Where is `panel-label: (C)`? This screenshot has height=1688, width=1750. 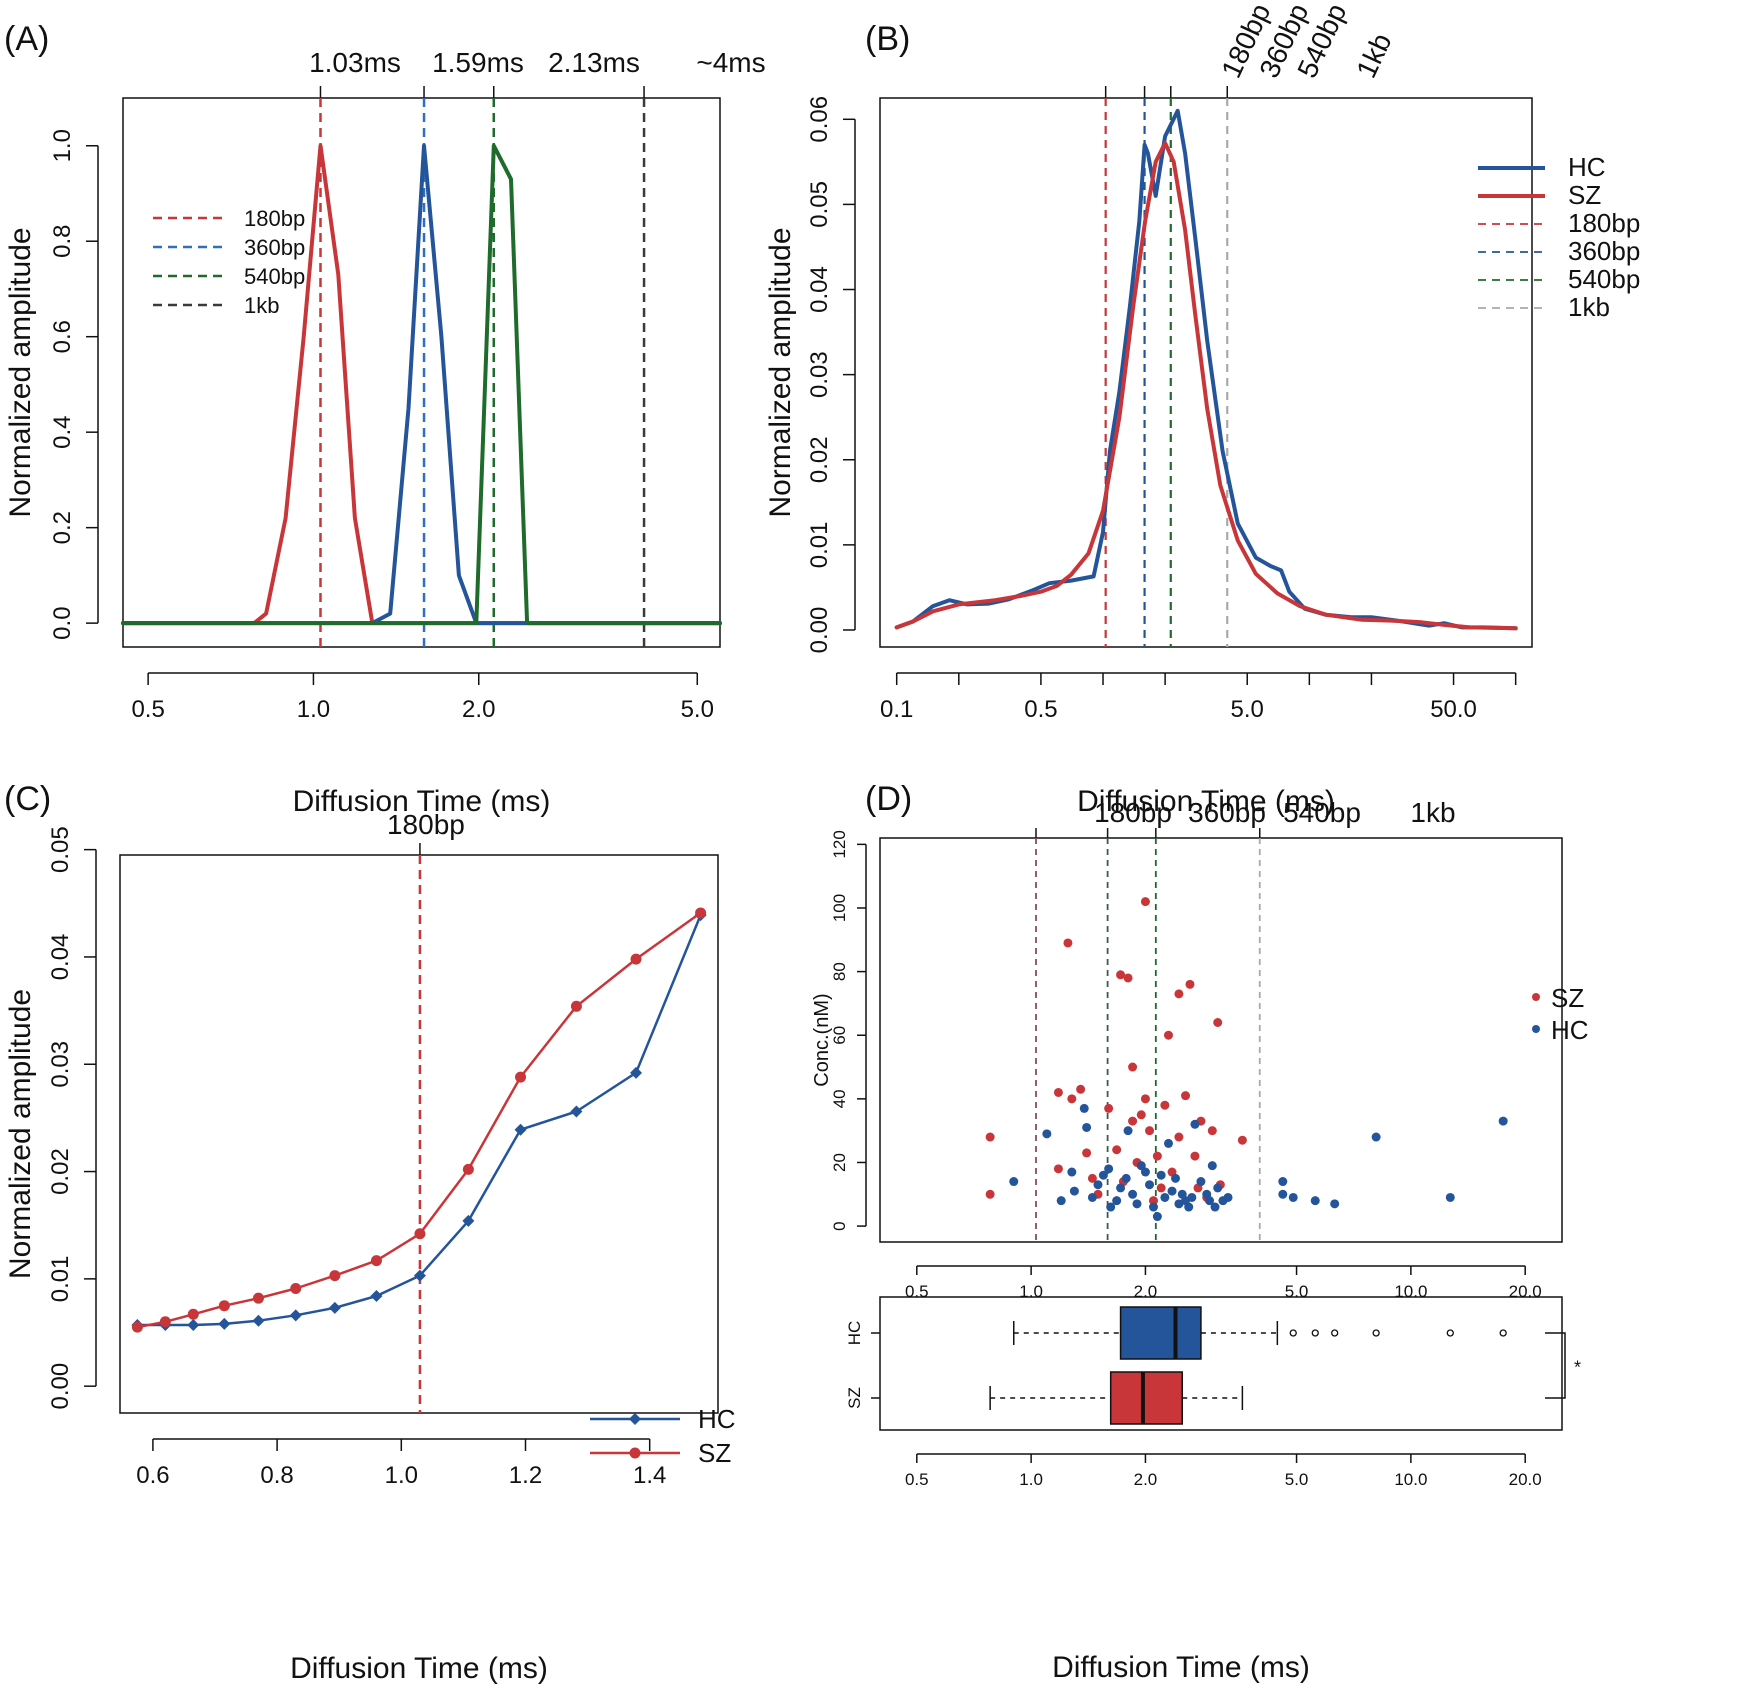
panel-label: (C) is located at coordinates (27, 799).